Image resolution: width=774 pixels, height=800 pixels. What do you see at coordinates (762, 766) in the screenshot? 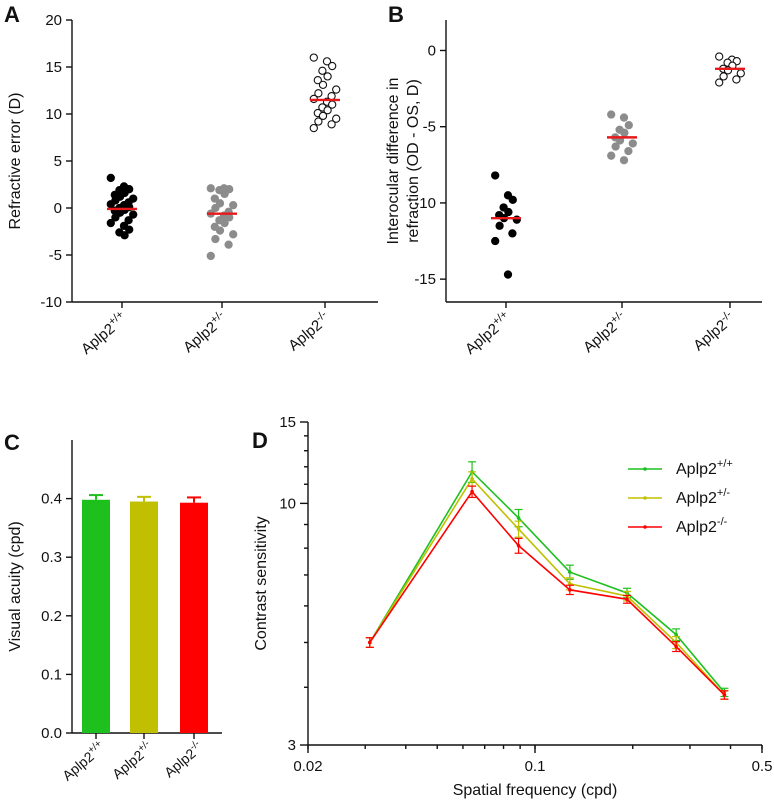
I see `panel-d-x-tick-label: 0.5` at bounding box center [762, 766].